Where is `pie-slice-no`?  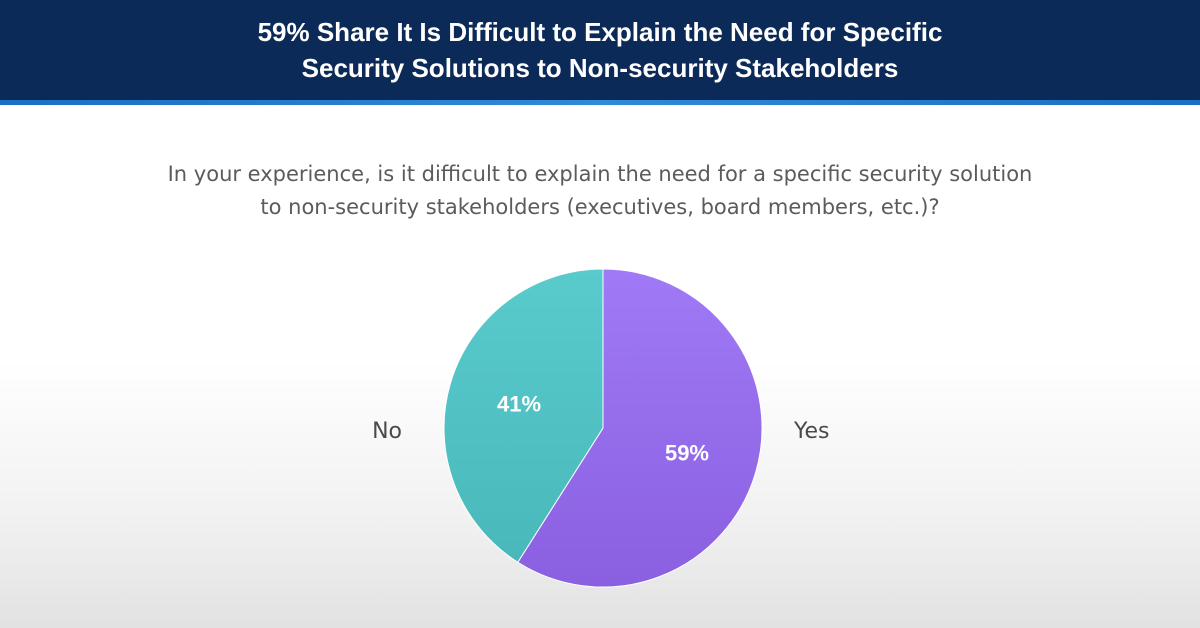 pie-slice-no is located at coordinates (523, 415).